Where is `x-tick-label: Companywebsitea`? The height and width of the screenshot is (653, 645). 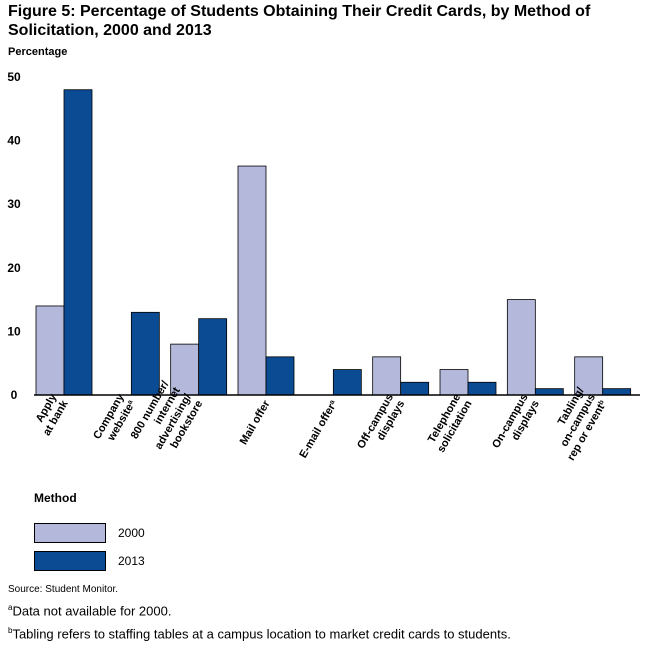 x-tick-label: Companywebsitea is located at coordinates (114, 419).